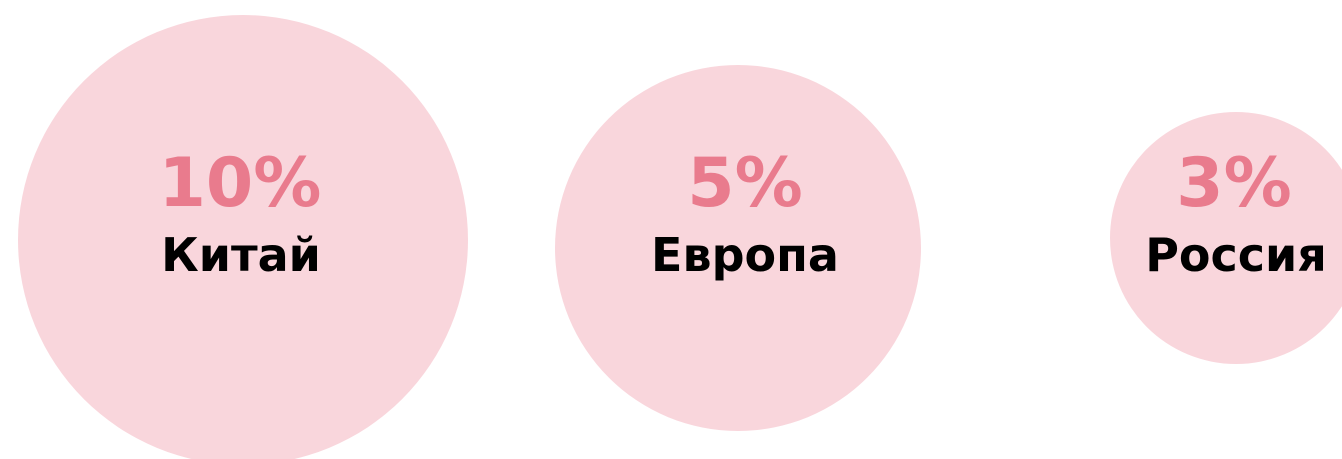 The image size is (1342, 459). I want to click on region-bubble: 3% Россия, so click(1226, 238).